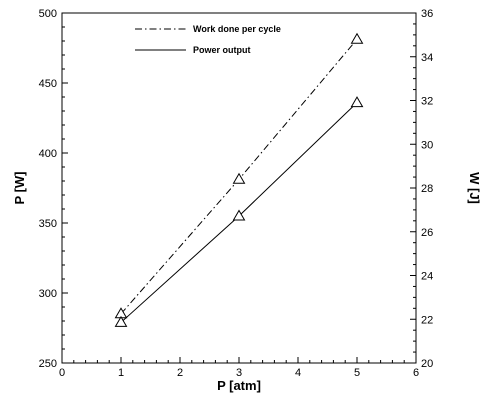 The width and height of the screenshot is (492, 397). Describe the element at coordinates (48, 364) in the screenshot. I see `left-y-tick-label: 250` at that location.